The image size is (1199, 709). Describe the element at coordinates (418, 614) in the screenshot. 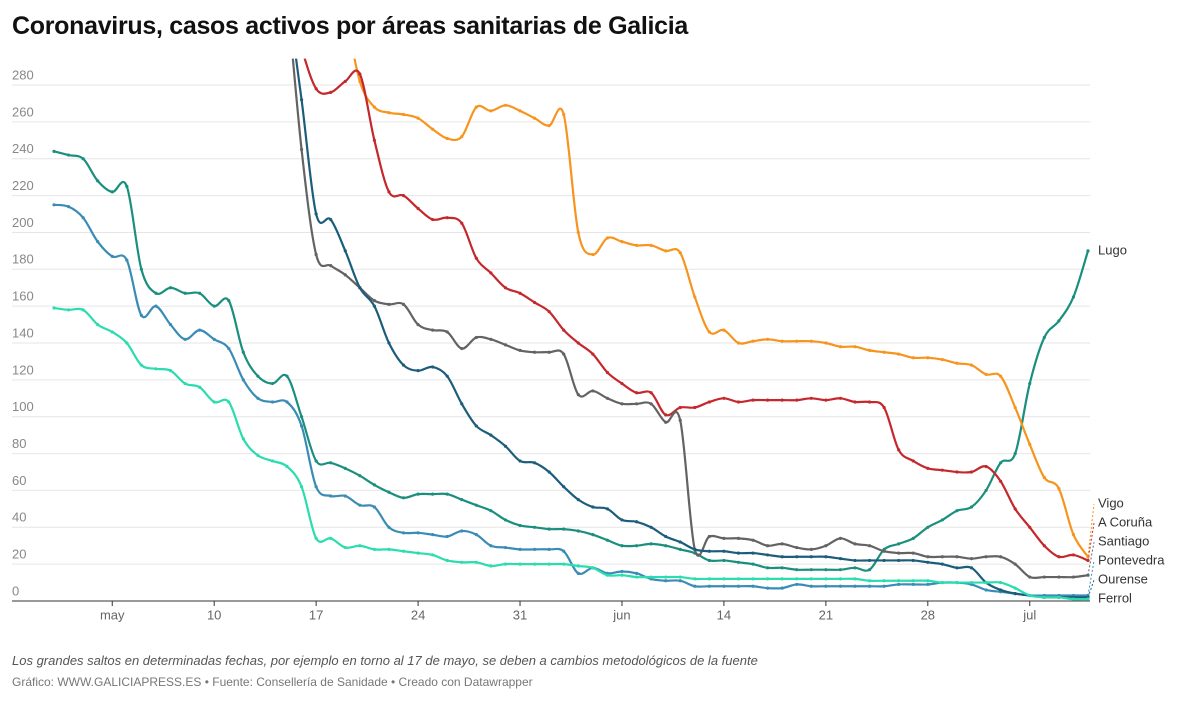

I see `x-tick-label: 24` at that location.